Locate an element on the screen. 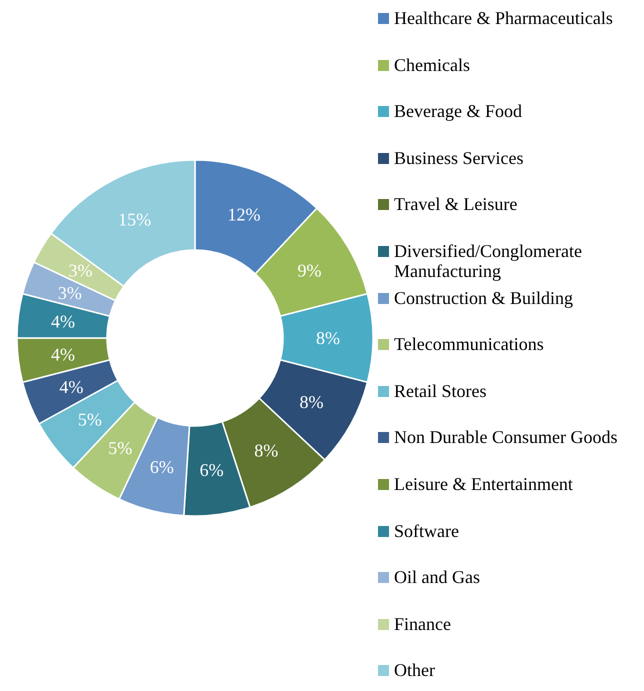  legend-label: Oil and Gas is located at coordinates (437, 577).